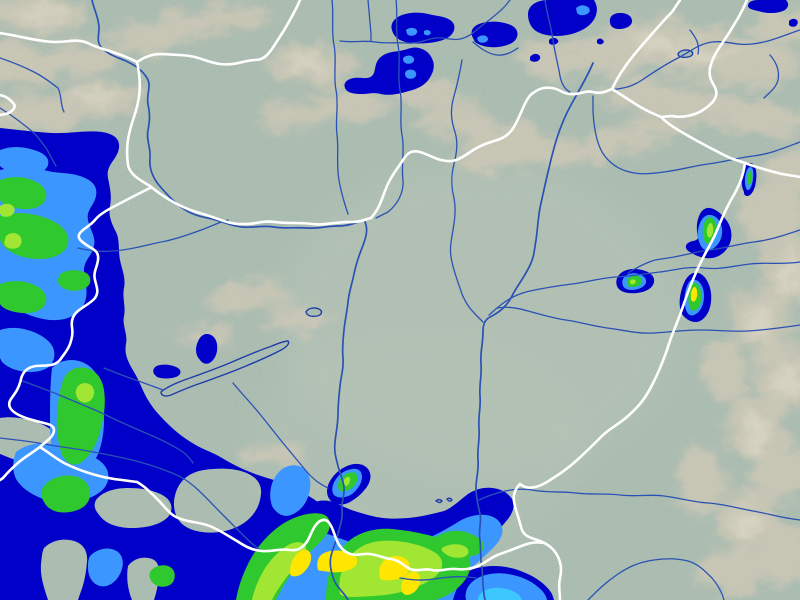 The height and width of the screenshot is (600, 800). I want to click on precip-cell-l4, so click(750, 177).